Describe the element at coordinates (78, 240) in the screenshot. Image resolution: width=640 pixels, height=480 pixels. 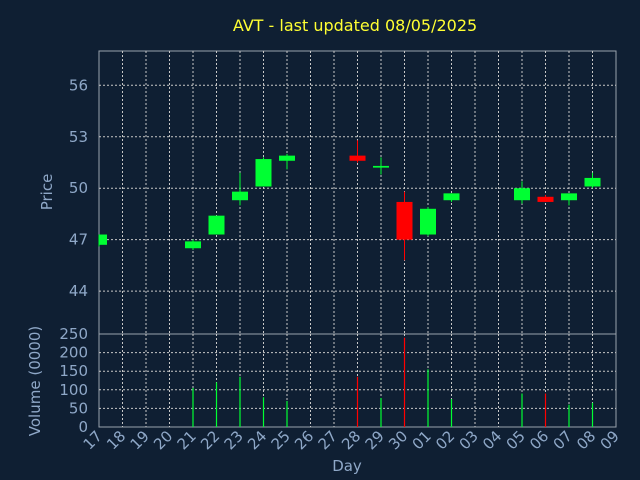
I see `price-y-tick-label: 47` at that location.